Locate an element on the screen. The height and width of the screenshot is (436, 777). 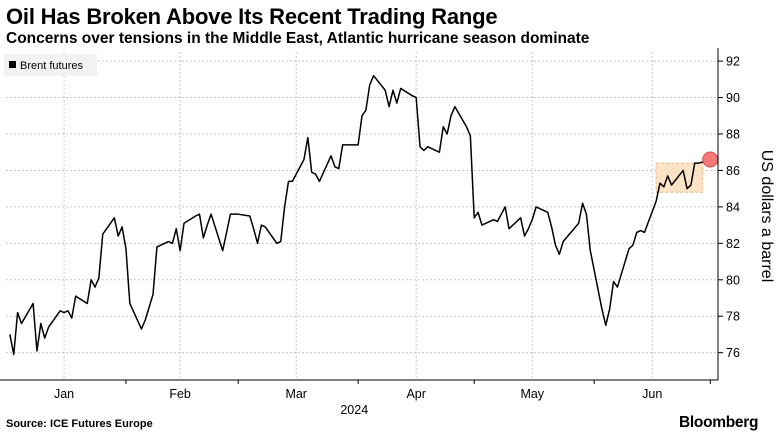
legend-label: Brent futures is located at coordinates (51, 66).